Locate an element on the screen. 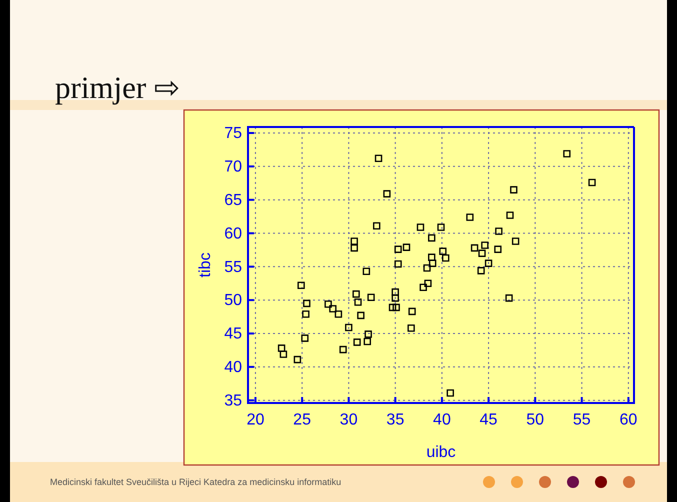  y-tick-label: 75 is located at coordinates (233, 133).